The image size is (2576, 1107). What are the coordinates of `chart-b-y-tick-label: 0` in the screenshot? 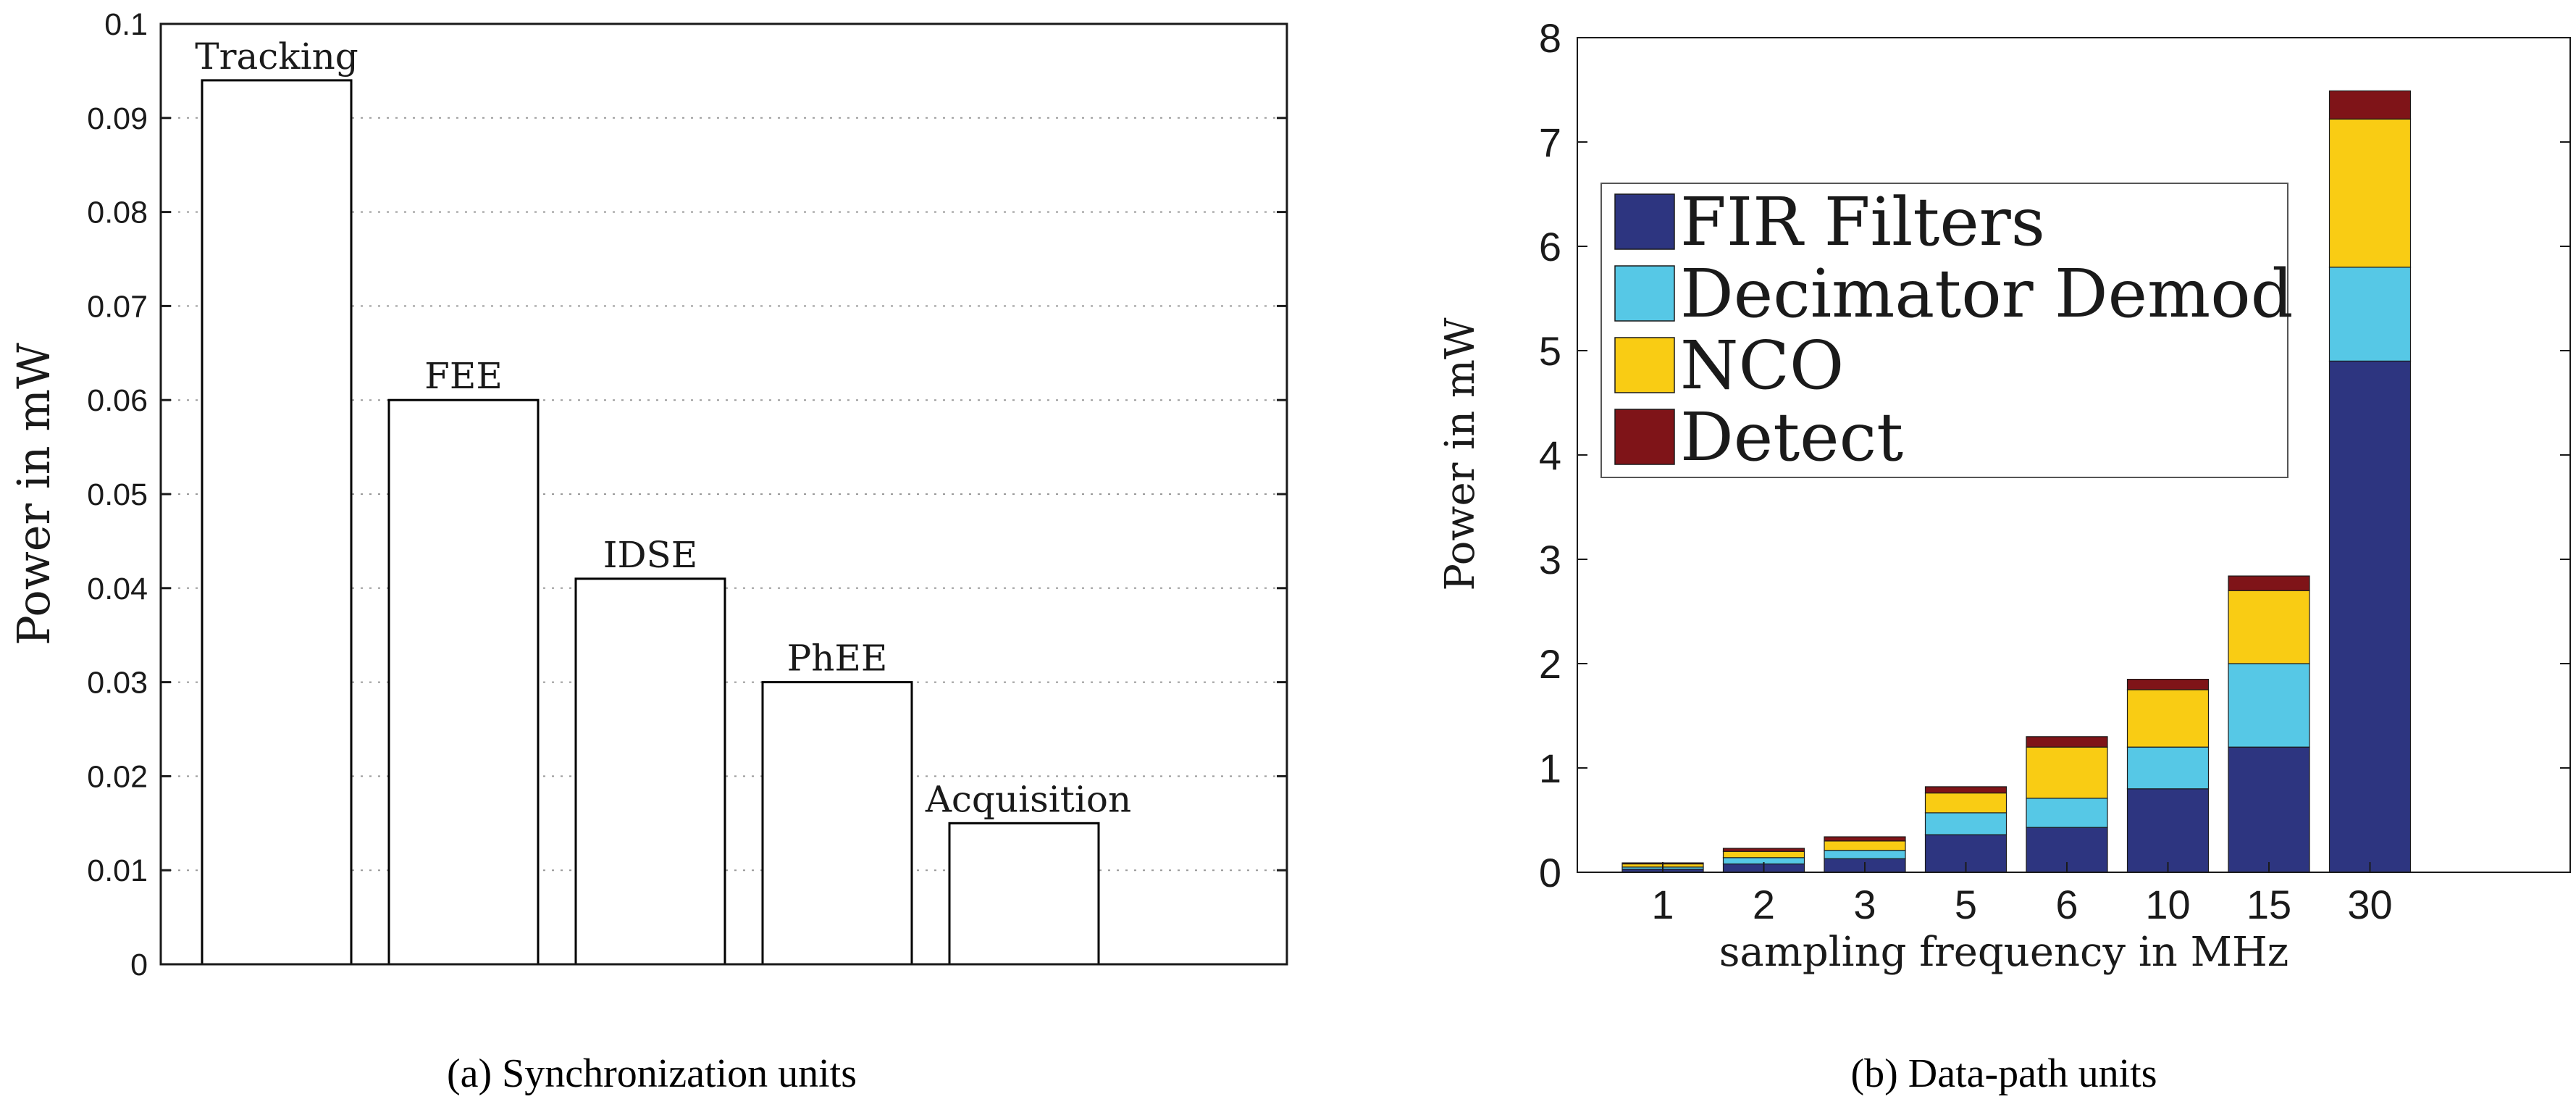 It's located at (1550, 873).